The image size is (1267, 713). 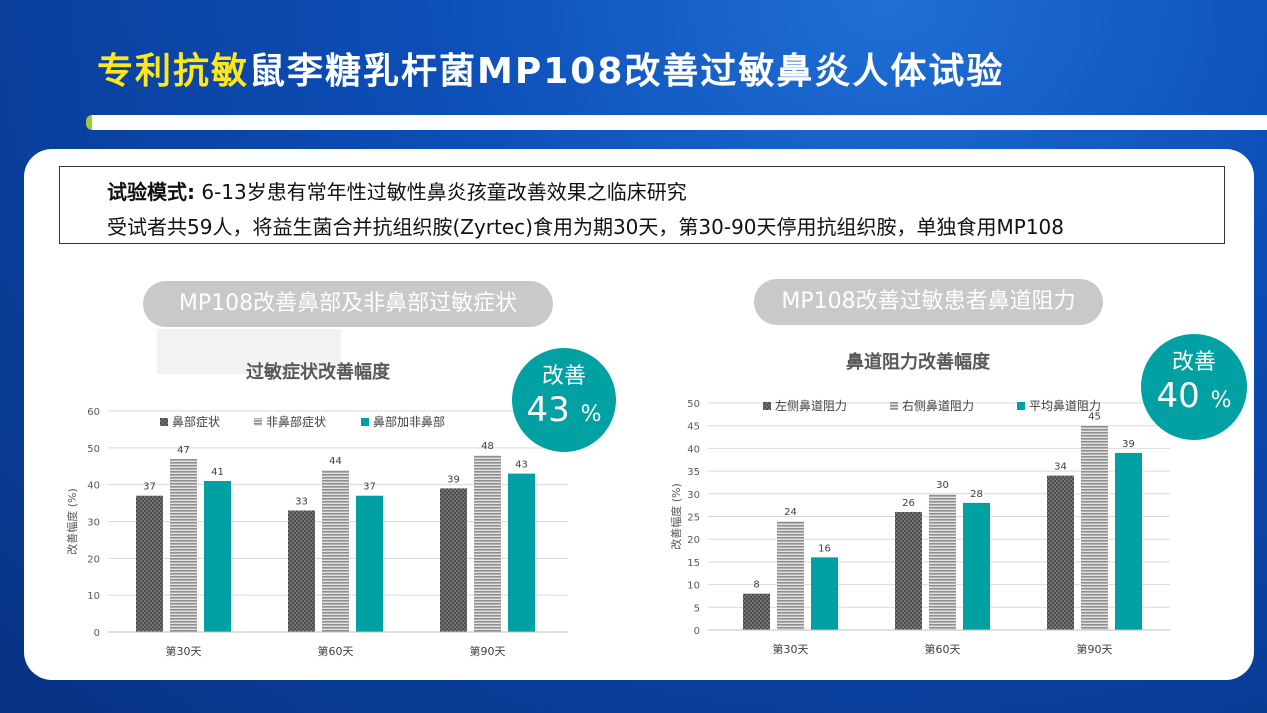 What do you see at coordinates (756, 585) in the screenshot?
I see `bar-value-label: 8` at bounding box center [756, 585].